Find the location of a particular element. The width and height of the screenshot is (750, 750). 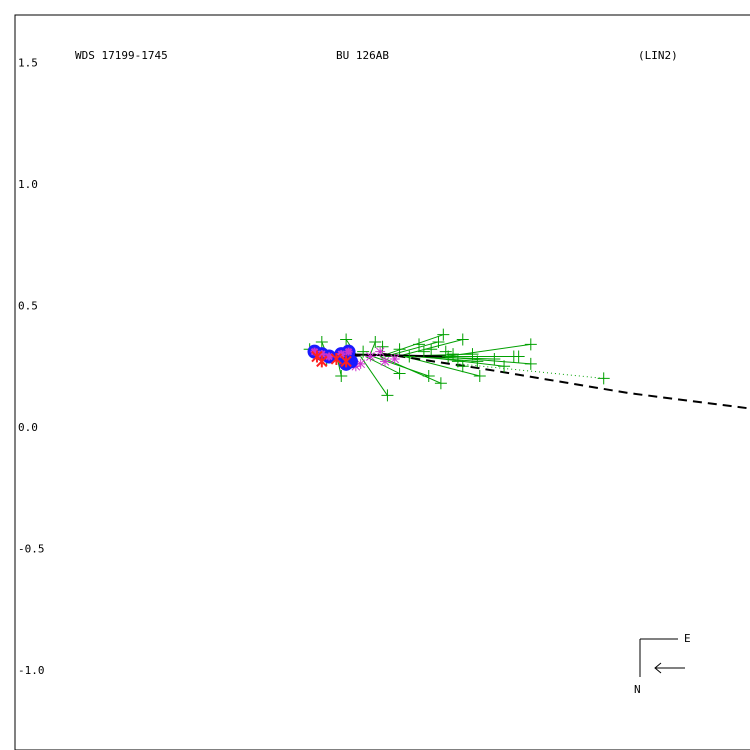

compass: E N is located at coordinates (662, 664).